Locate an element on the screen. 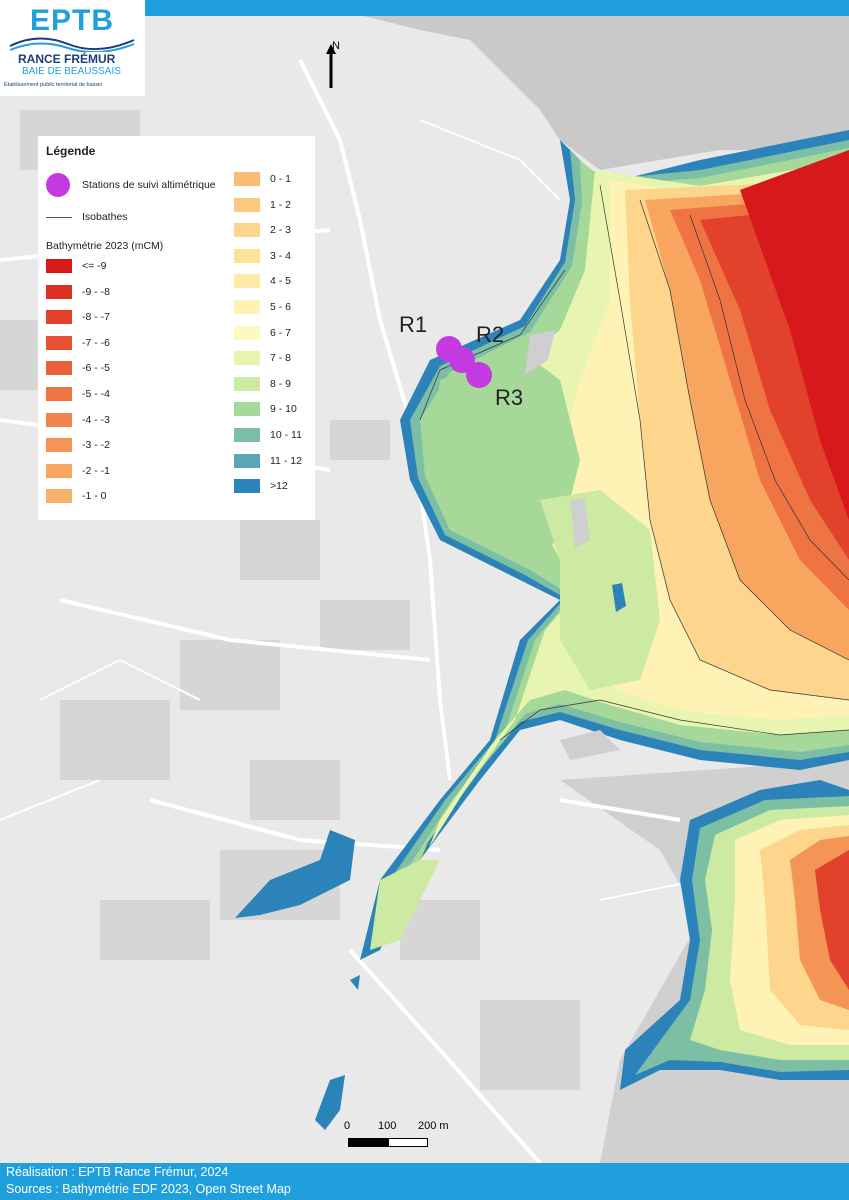 This screenshot has width=849, height=1200. north-arrow: N is located at coordinates (331, 65).